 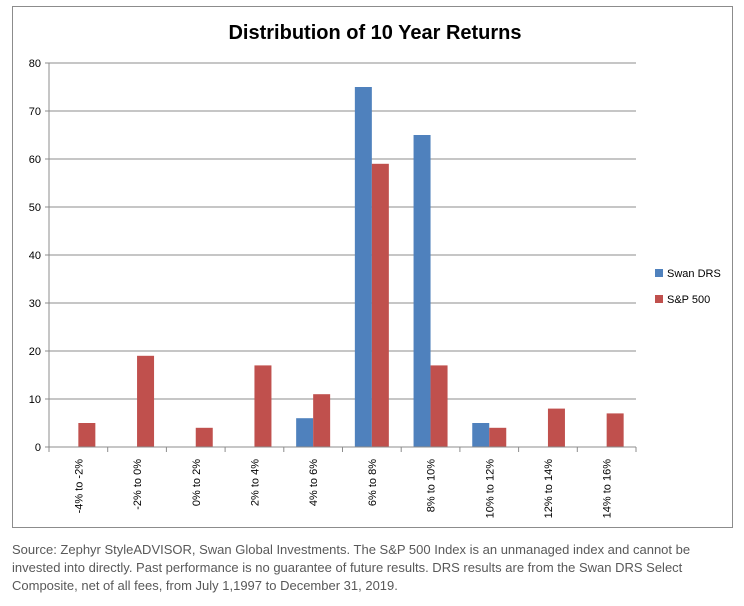 I want to click on x-tick-label: 12% to 14%, so click(x=549, y=489).